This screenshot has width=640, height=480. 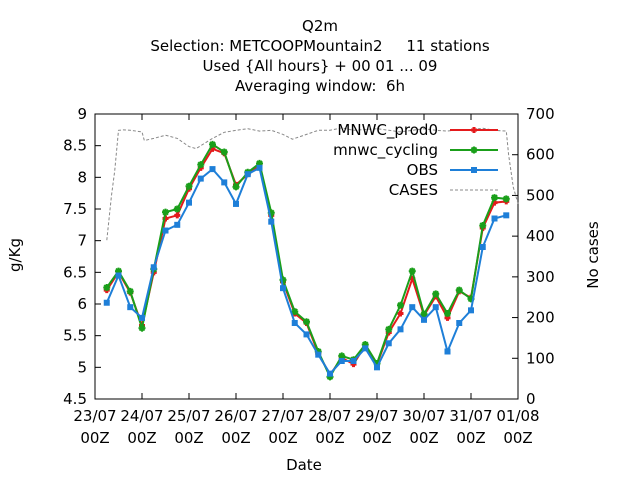 What do you see at coordinates (423, 416) in the screenshot?
I see `x-tick-label-date: 30/07` at bounding box center [423, 416].